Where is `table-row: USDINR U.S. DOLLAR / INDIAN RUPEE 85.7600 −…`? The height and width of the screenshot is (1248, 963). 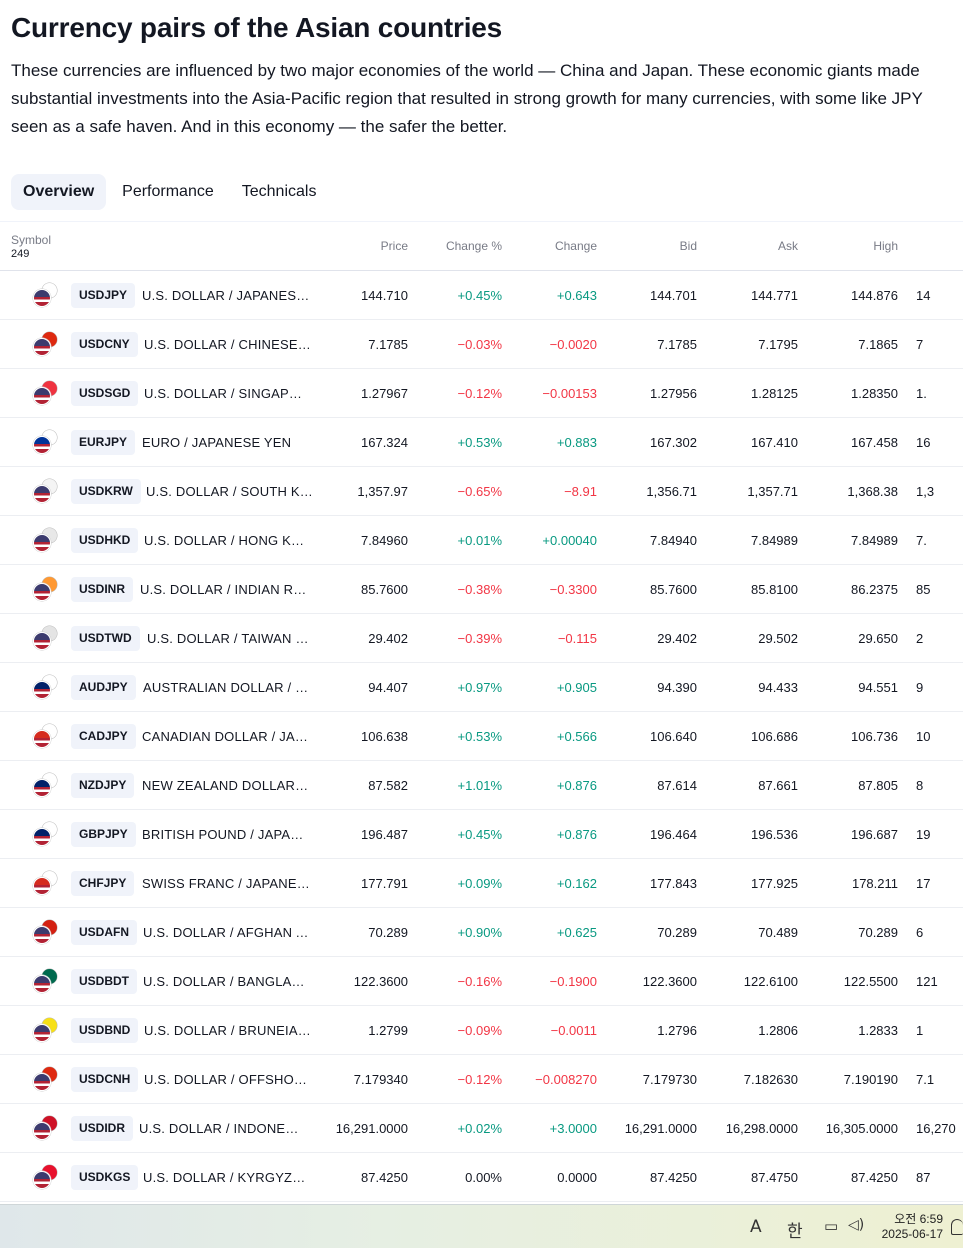 table-row: USDINR U.S. DOLLAR / INDIAN RUPEE 85.7600 −… is located at coordinates (481, 589).